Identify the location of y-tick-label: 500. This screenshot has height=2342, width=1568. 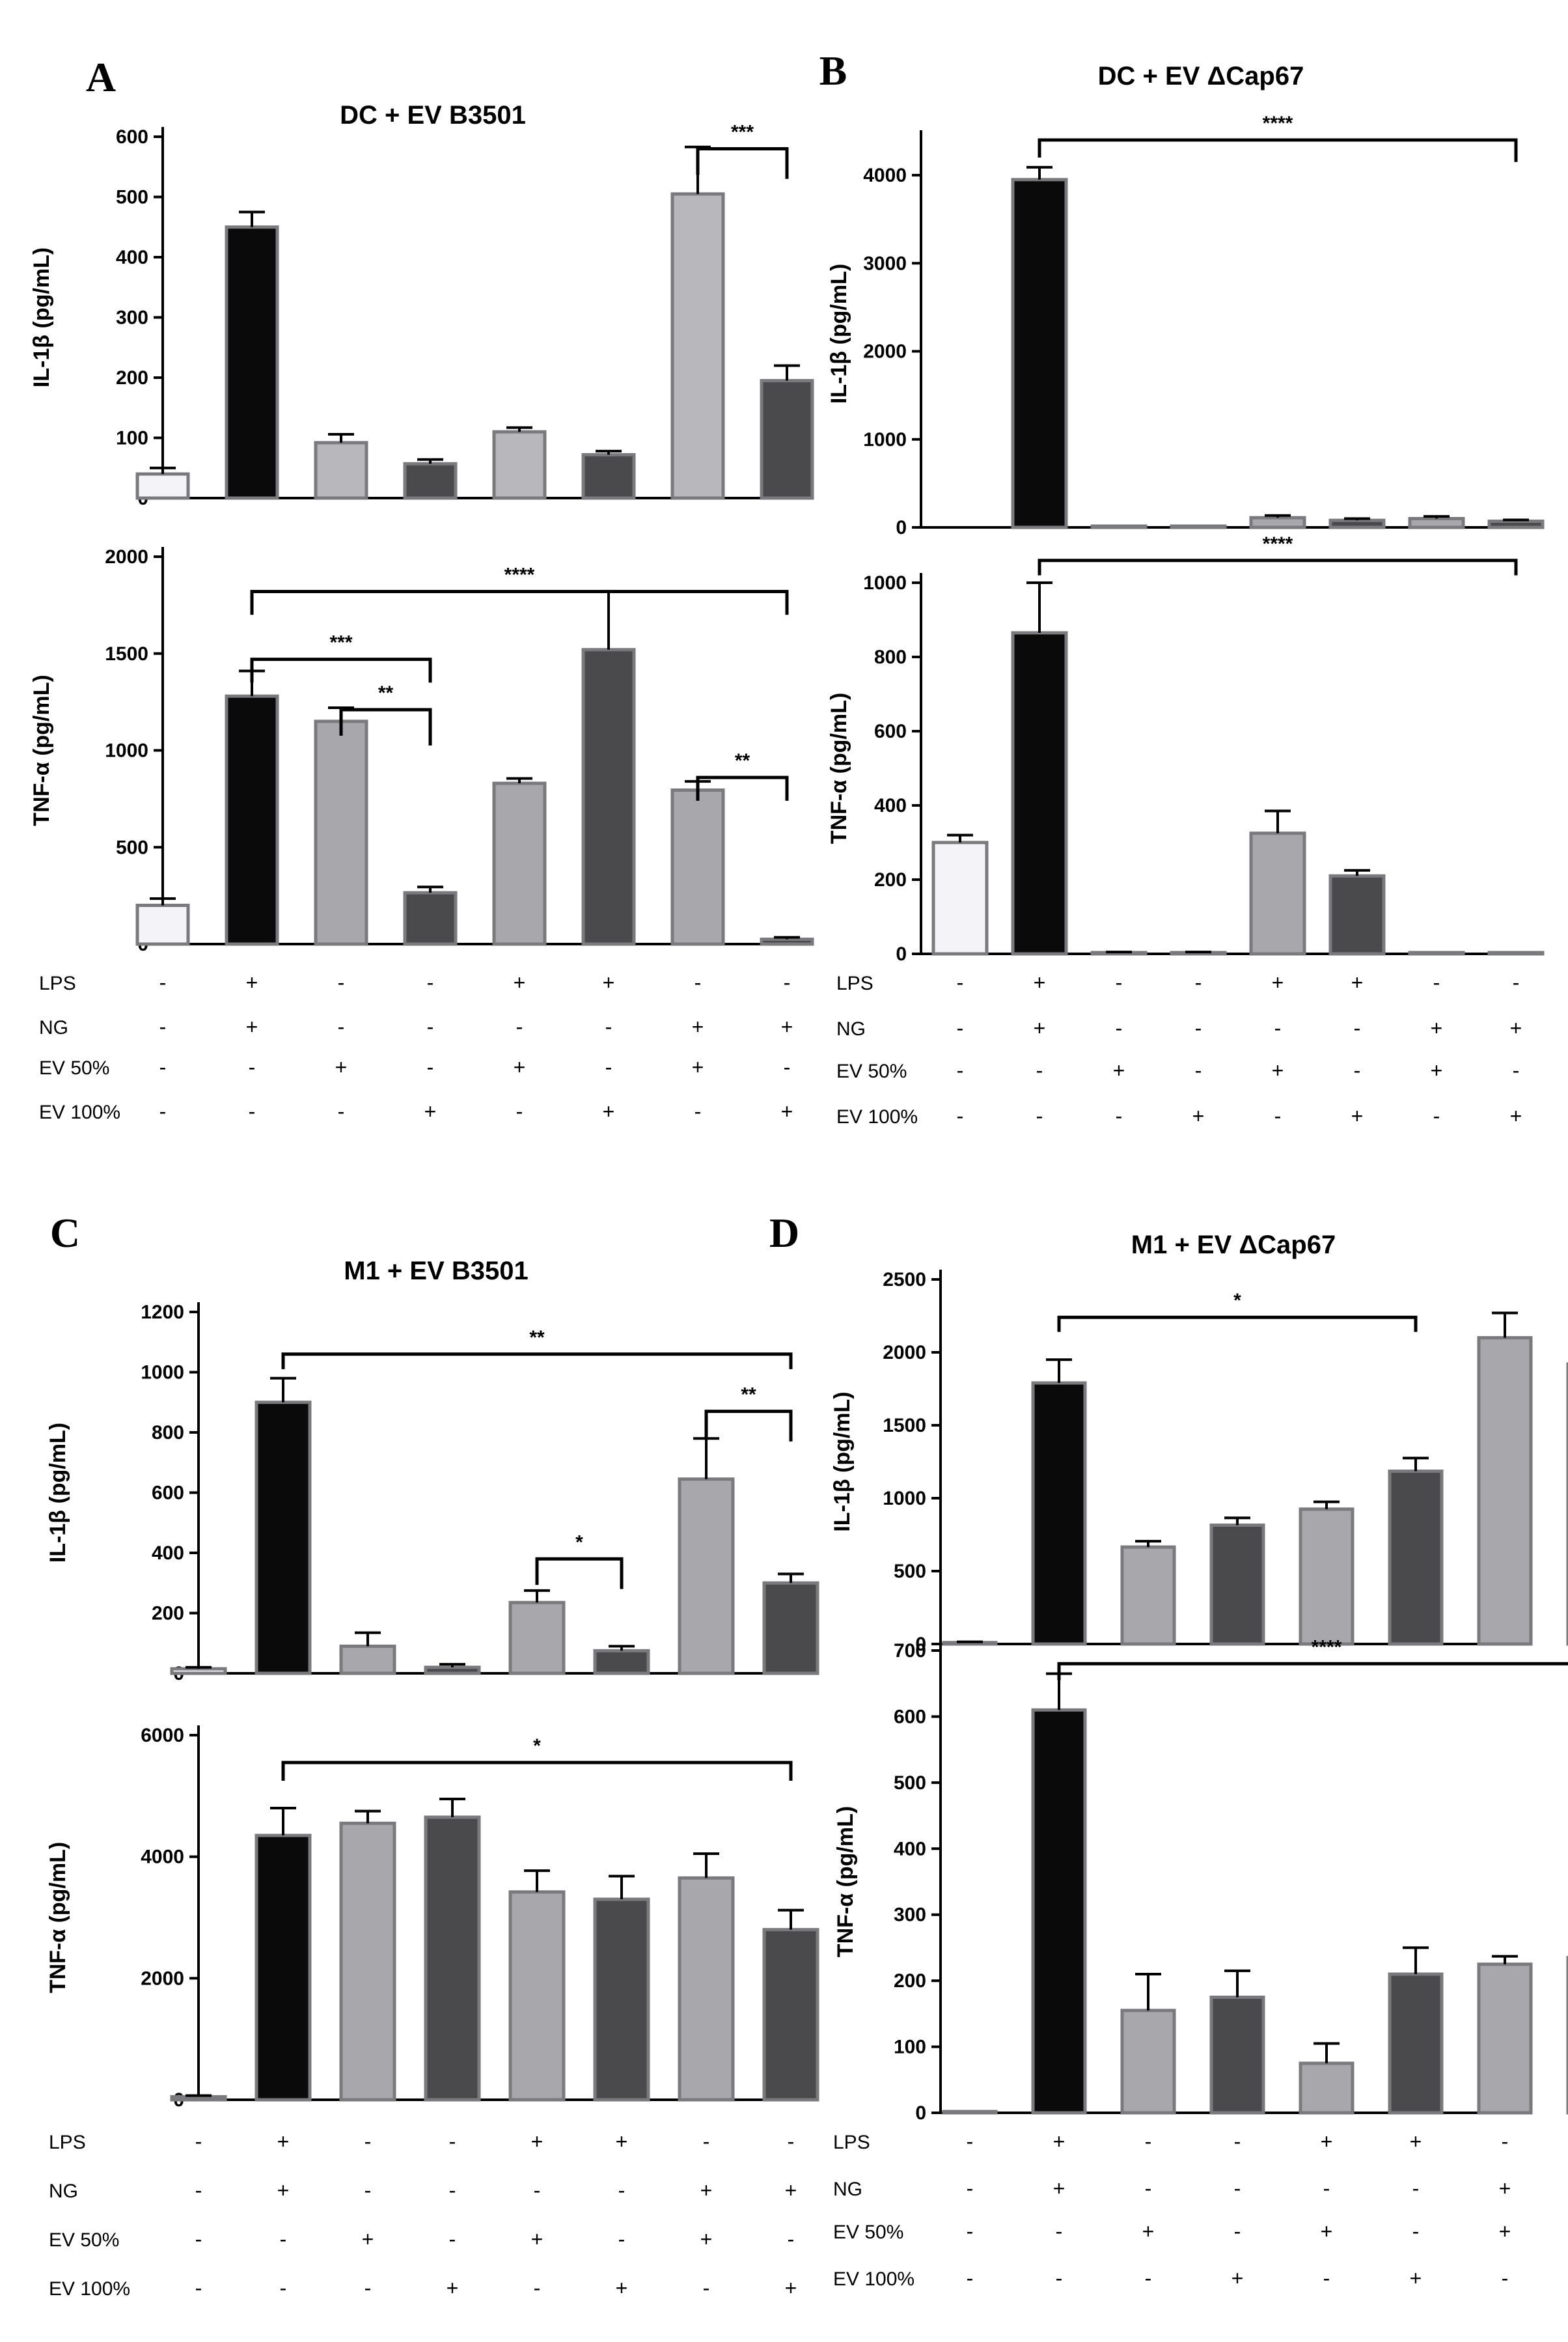
(132, 847).